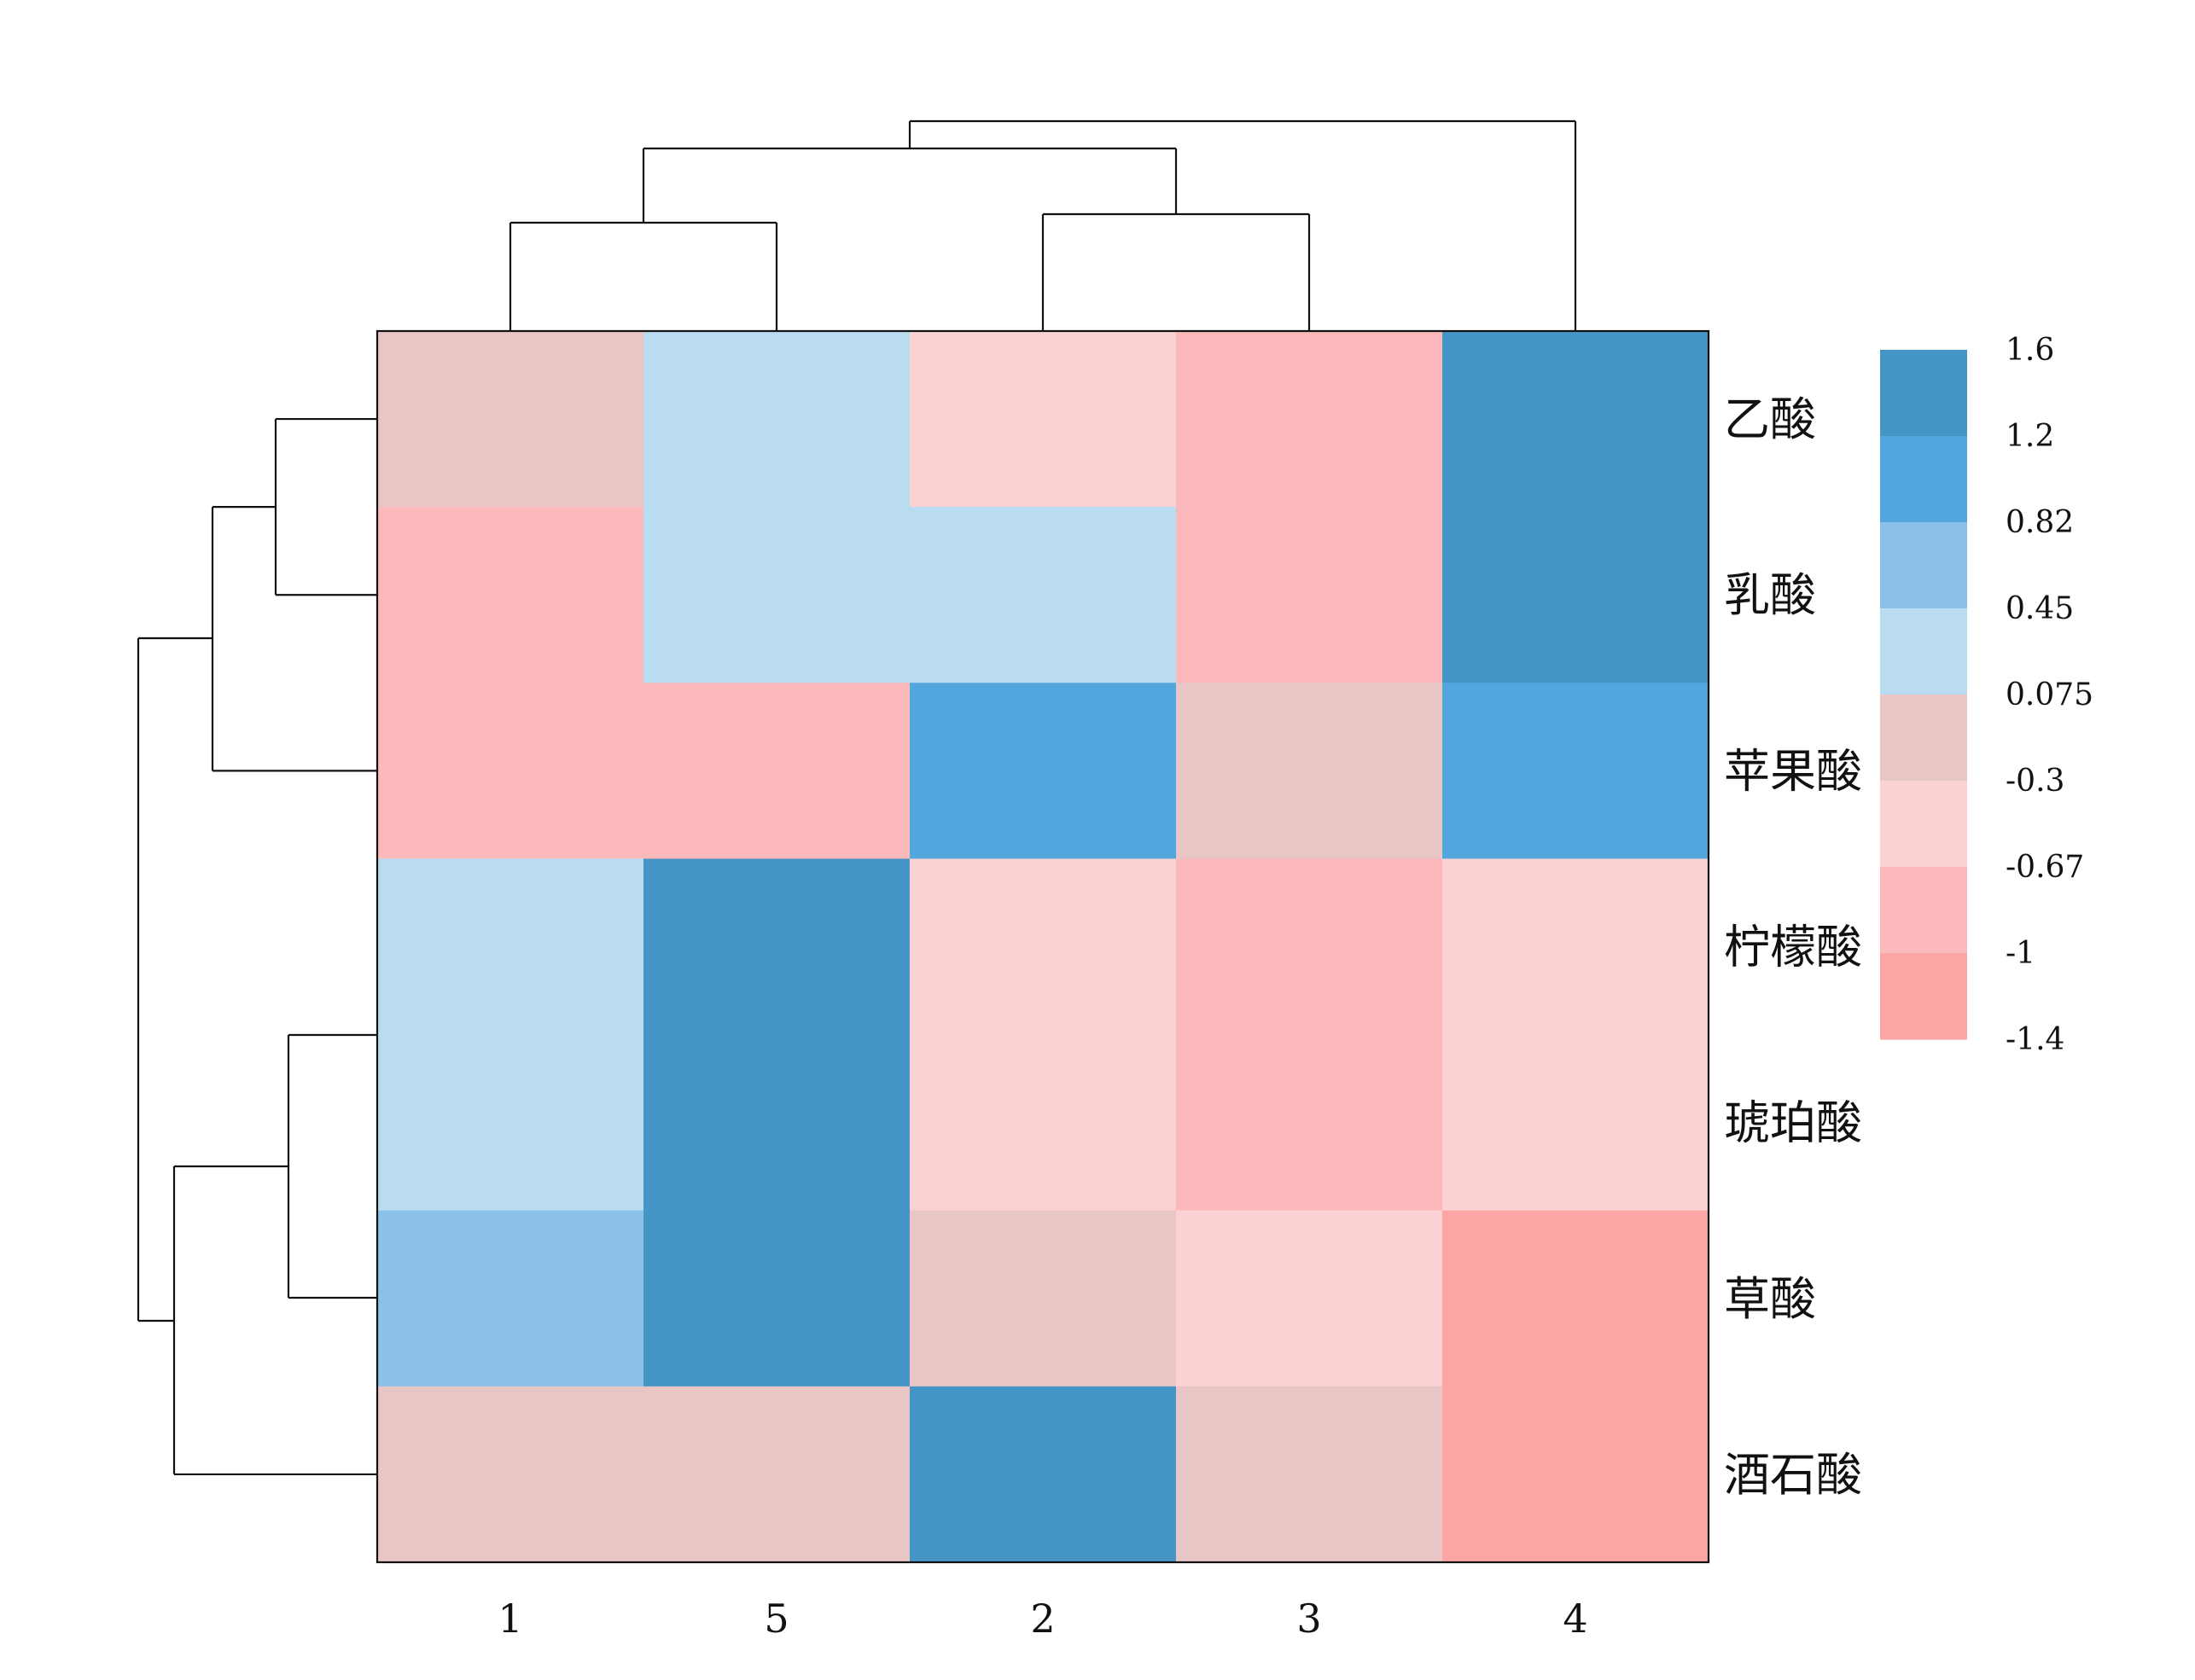 This screenshot has width=2195, height=1680. Describe the element at coordinates (2045, 868) in the screenshot. I see `legend-label: -0.67` at that location.